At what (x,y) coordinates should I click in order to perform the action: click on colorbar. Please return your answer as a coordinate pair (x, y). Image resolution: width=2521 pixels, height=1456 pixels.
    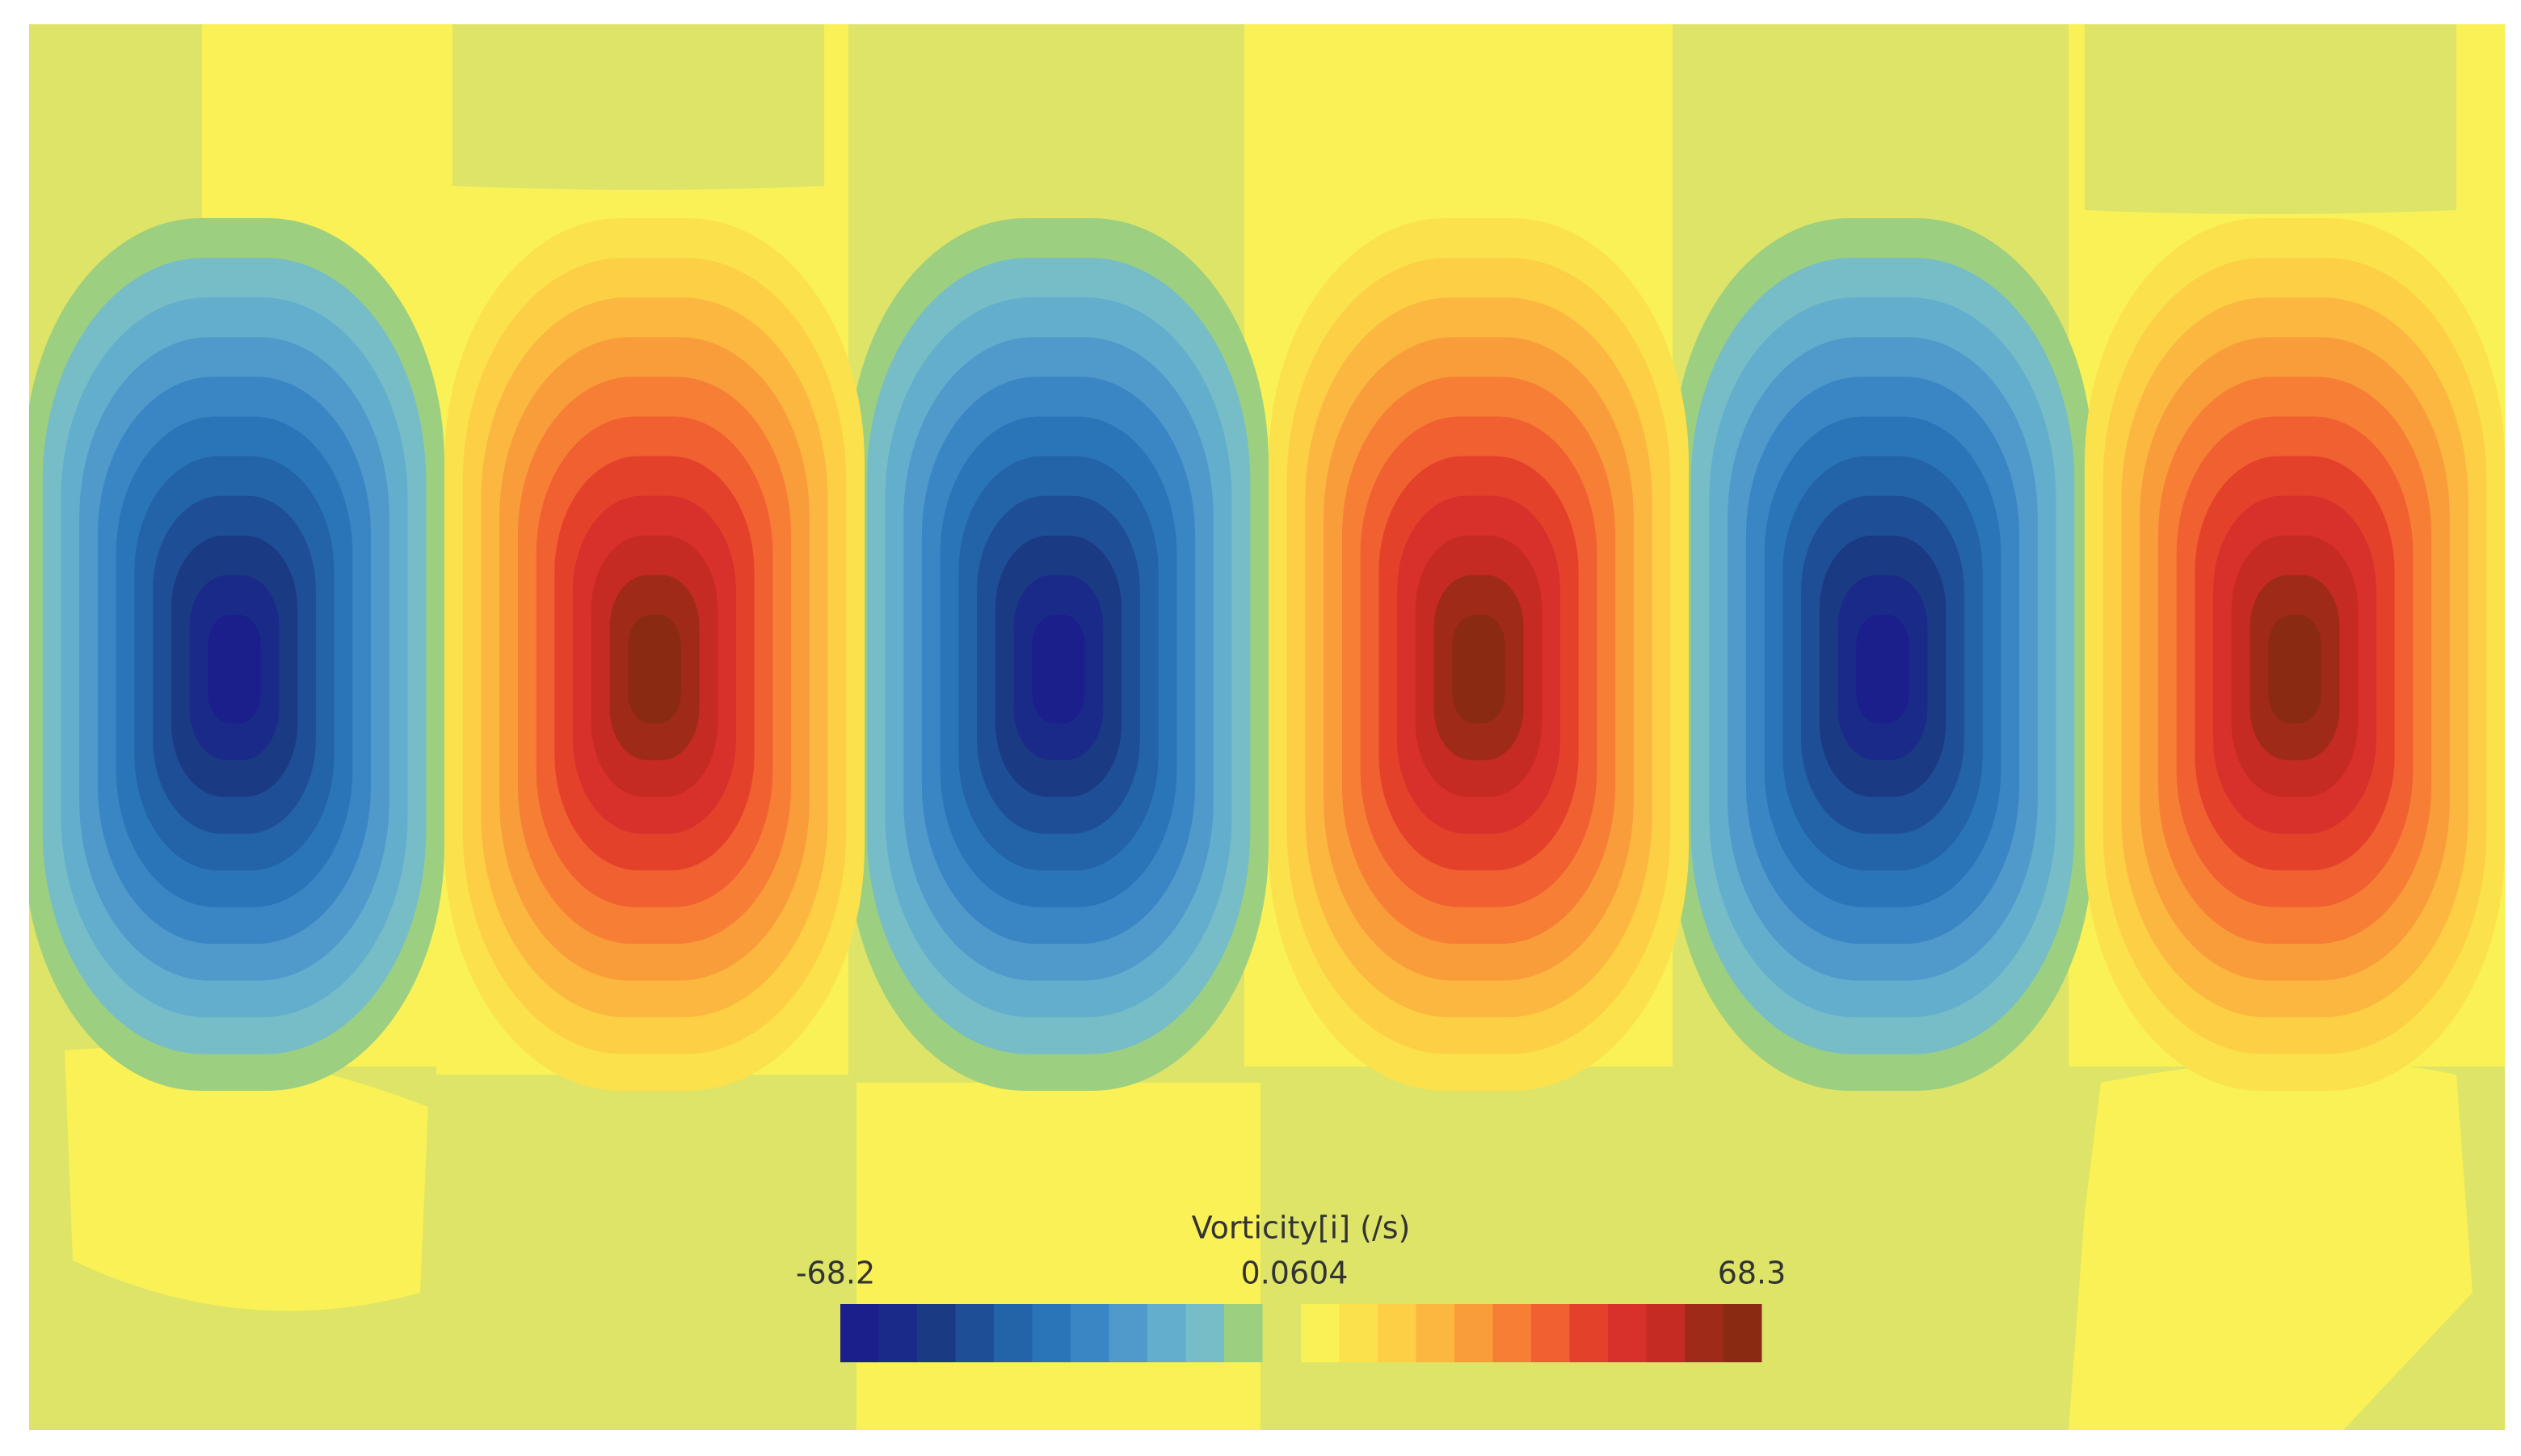
    Looking at the image, I should click on (1301, 1333).